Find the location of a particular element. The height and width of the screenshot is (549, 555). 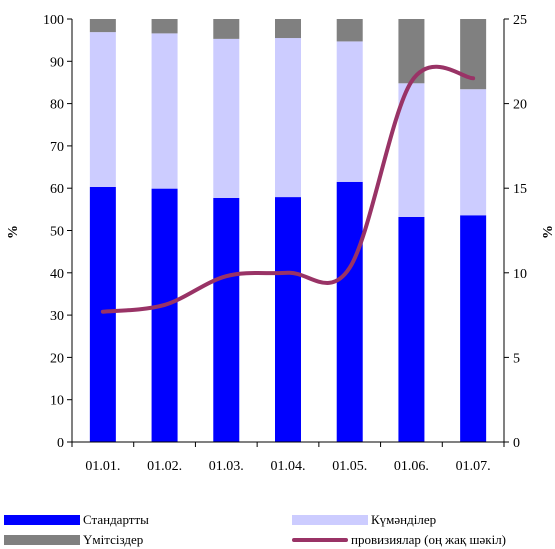

y-tick-label-left: 80 is located at coordinates (57, 105).